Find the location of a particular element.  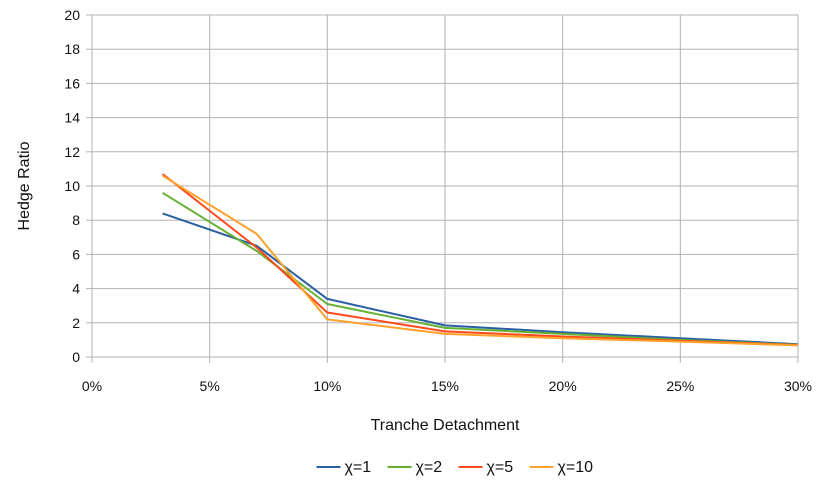

y-tick-label: 4 is located at coordinates (76, 289).